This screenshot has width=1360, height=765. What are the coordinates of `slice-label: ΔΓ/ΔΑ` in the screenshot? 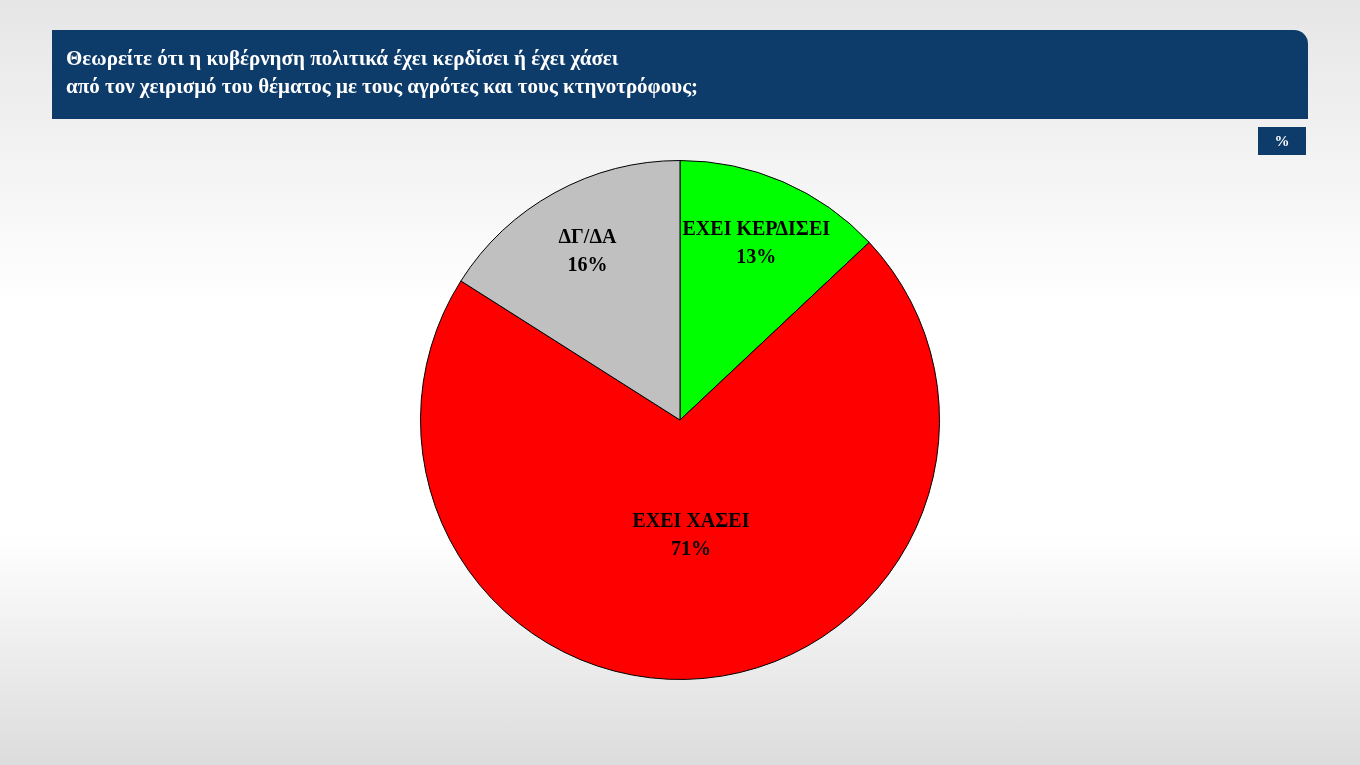 It's located at (587, 235).